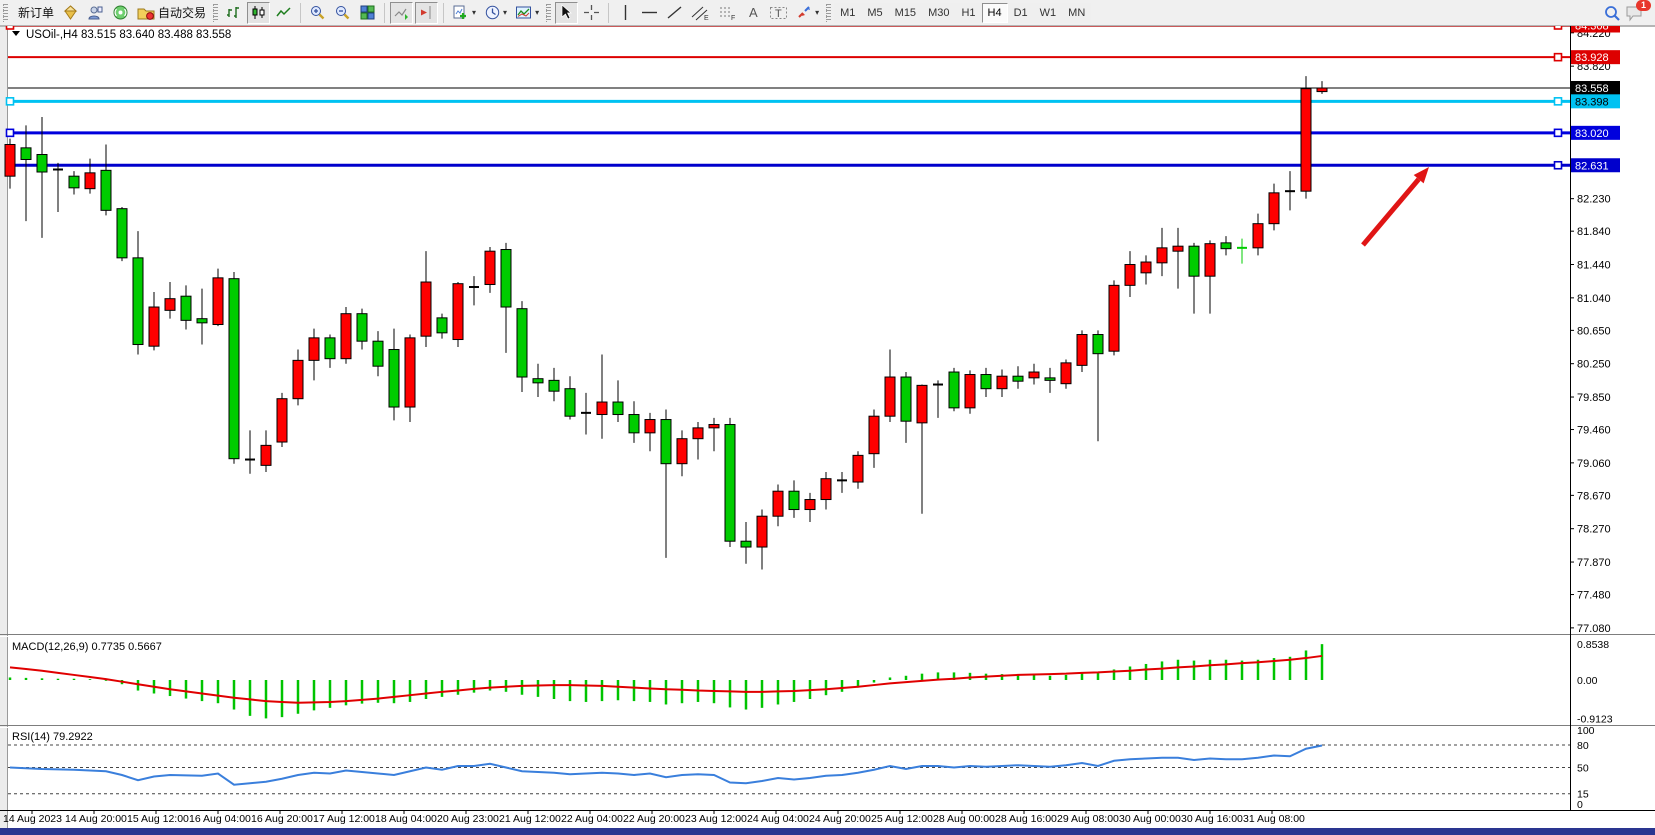 This screenshot has width=1655, height=835. Describe the element at coordinates (939, 12) in the screenshot. I see `tf-button-M30: M30` at that location.